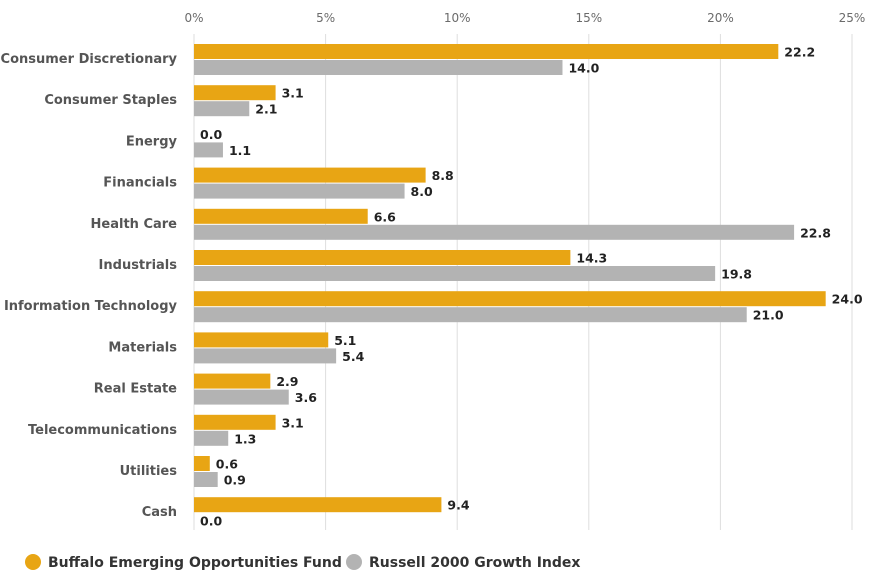 Image resolution: width=878 pixels, height=574 pixels. Describe the element at coordinates (138, 265) in the screenshot. I see `category-label: Industrials` at that location.